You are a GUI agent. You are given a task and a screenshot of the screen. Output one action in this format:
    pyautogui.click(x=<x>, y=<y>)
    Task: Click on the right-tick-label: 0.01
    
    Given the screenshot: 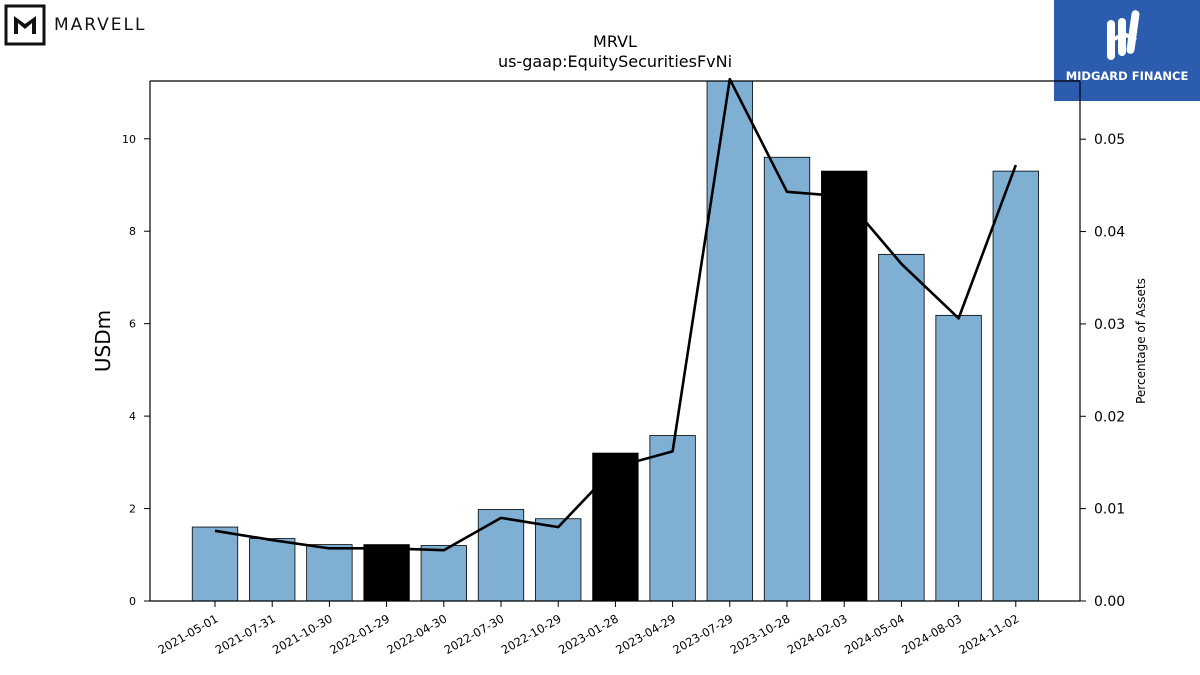 What is the action you would take?
    pyautogui.click(x=1109, y=510)
    